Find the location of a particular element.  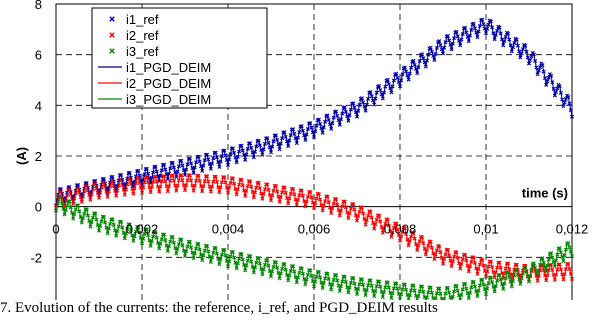

legend-box is located at coordinates (179, 58).